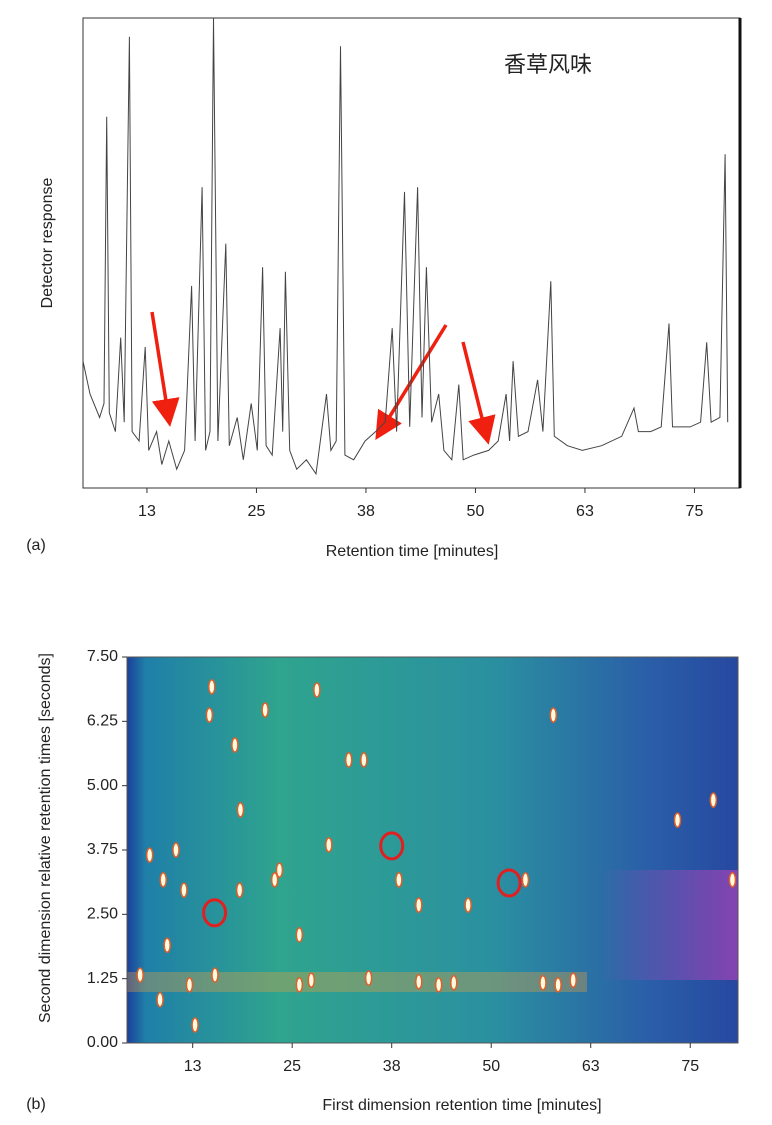 Image resolution: width=772 pixels, height=1125 pixels. Describe the element at coordinates (548, 65) in the screenshot. I see `annotation: 香草风味` at that location.